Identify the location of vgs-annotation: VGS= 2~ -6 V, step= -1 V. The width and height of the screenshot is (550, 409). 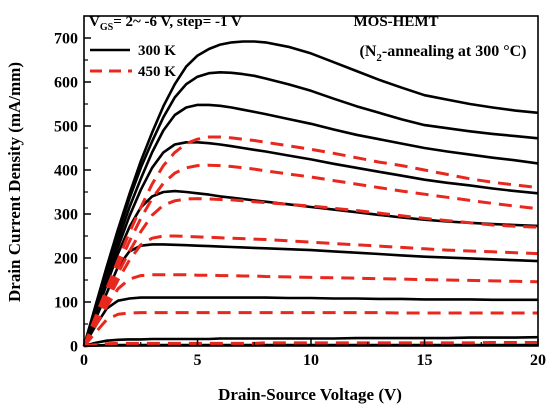
(165, 23).